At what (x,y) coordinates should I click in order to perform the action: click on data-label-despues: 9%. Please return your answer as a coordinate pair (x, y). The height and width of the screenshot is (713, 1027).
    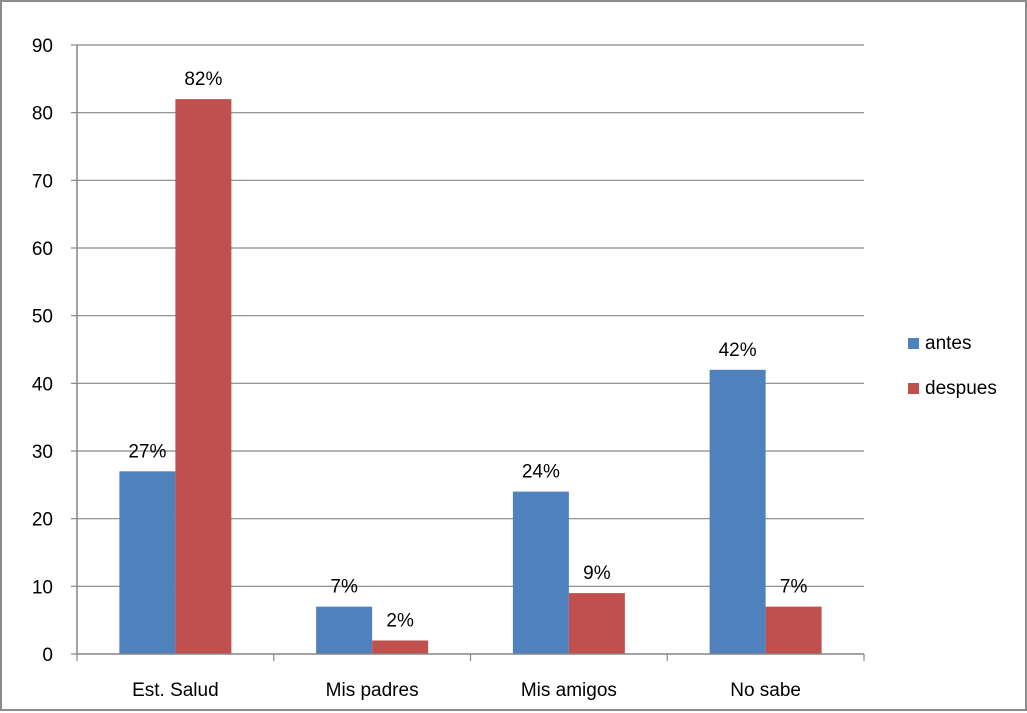
    Looking at the image, I should click on (597, 573).